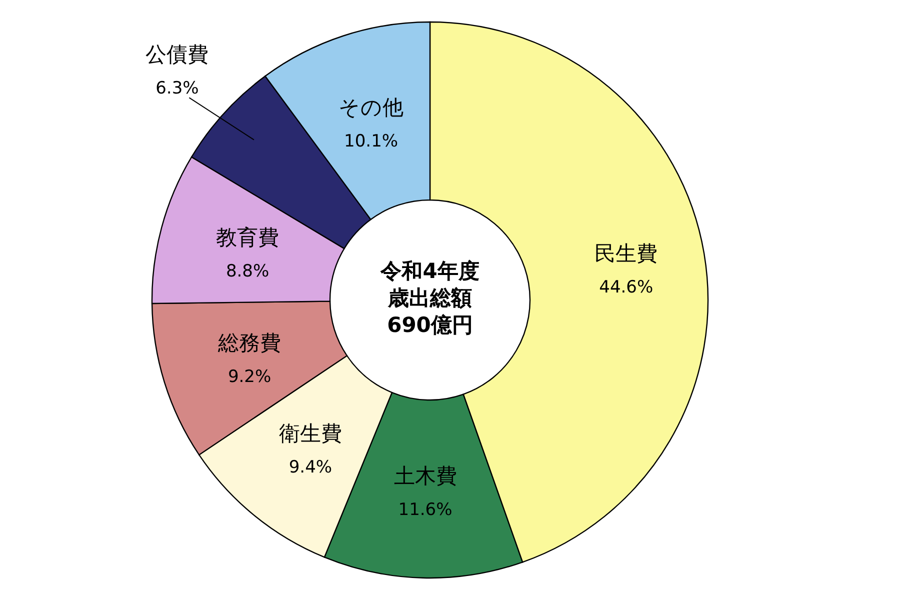 This screenshot has height=609, width=900. I want to click on data-label: 9.4%, so click(310, 467).